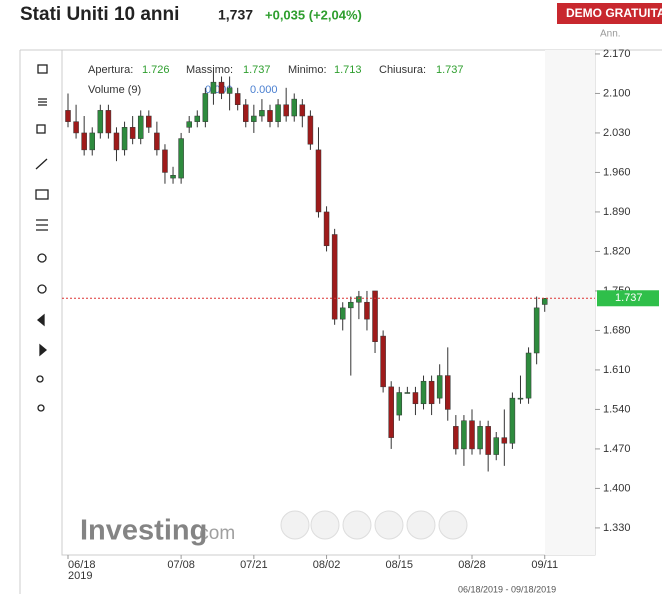  What do you see at coordinates (617, 330) in the screenshot?
I see `y-tick-label: 1.680` at bounding box center [617, 330].